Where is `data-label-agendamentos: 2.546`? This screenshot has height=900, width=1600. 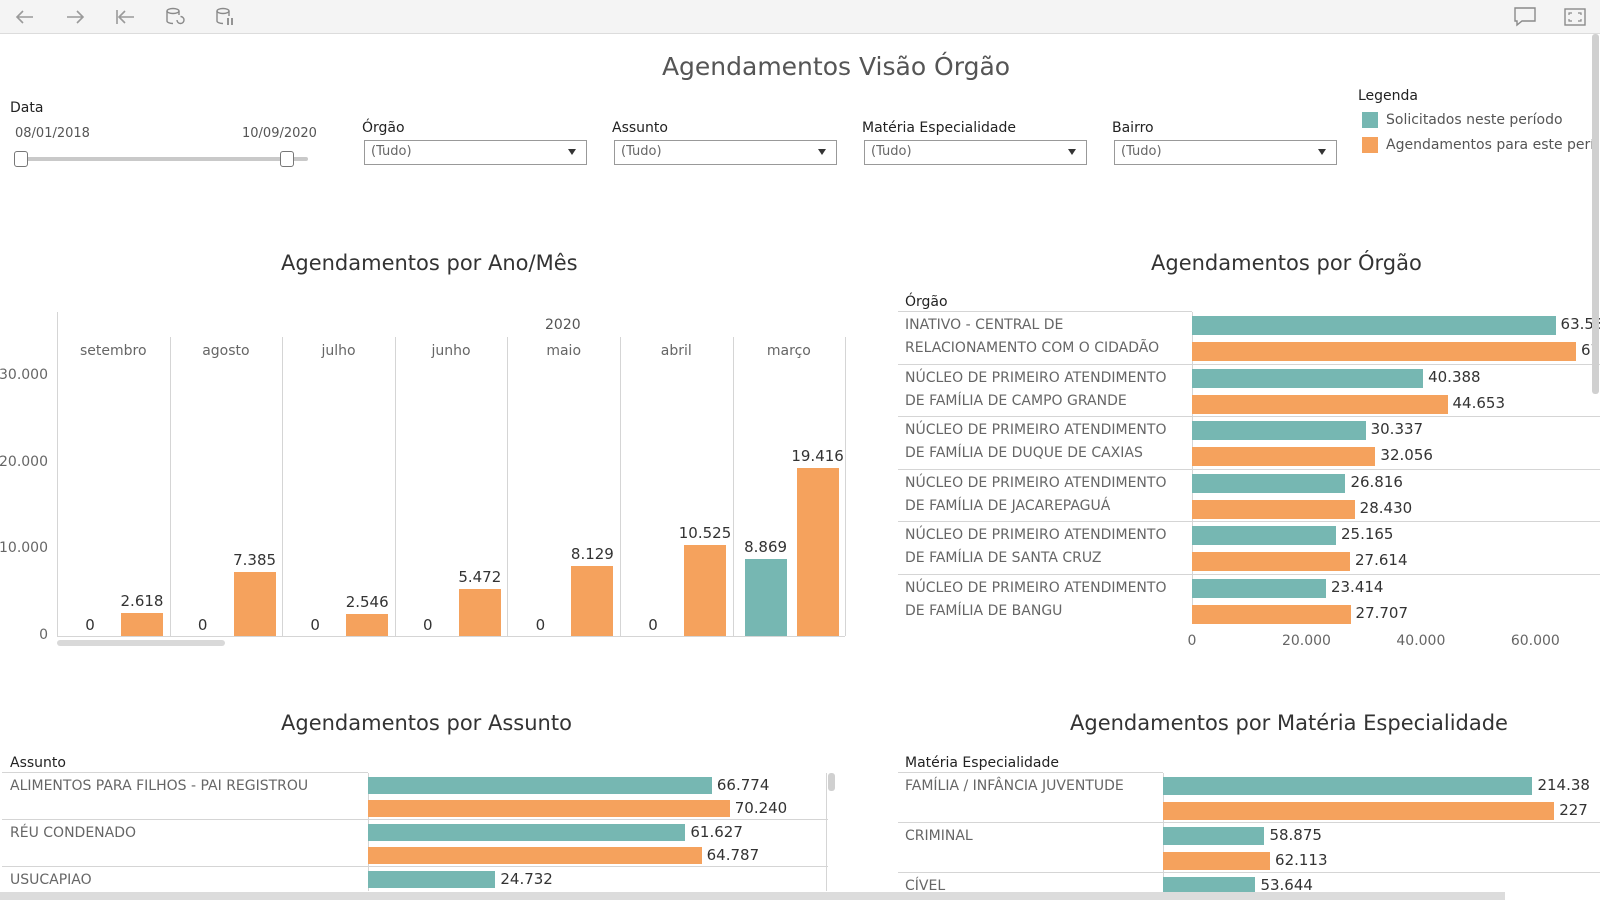 data-label-agendamentos: 2.546 is located at coordinates (367, 601).